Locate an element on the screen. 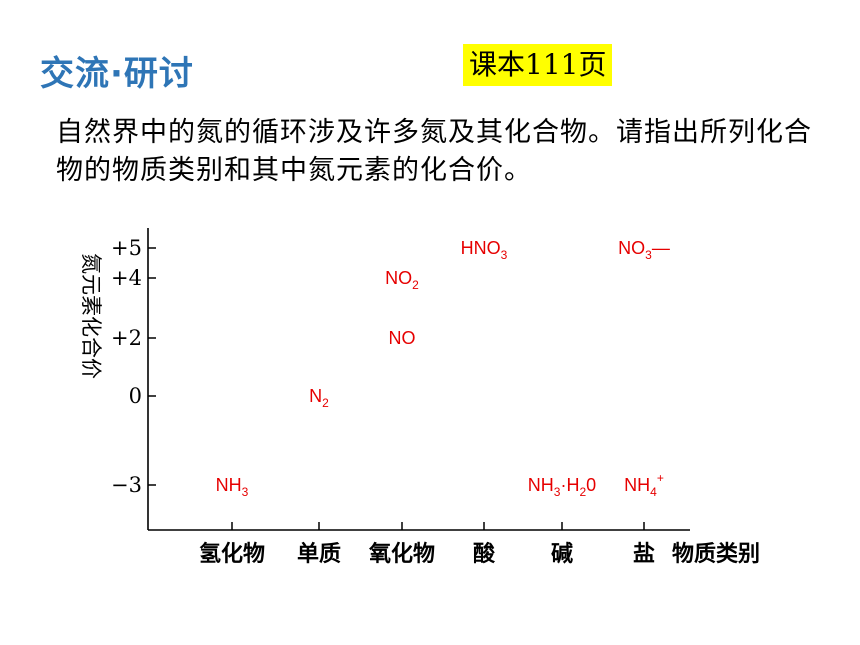 This screenshot has height=645, width=860. y-tick-label: −3 is located at coordinates (126, 485).